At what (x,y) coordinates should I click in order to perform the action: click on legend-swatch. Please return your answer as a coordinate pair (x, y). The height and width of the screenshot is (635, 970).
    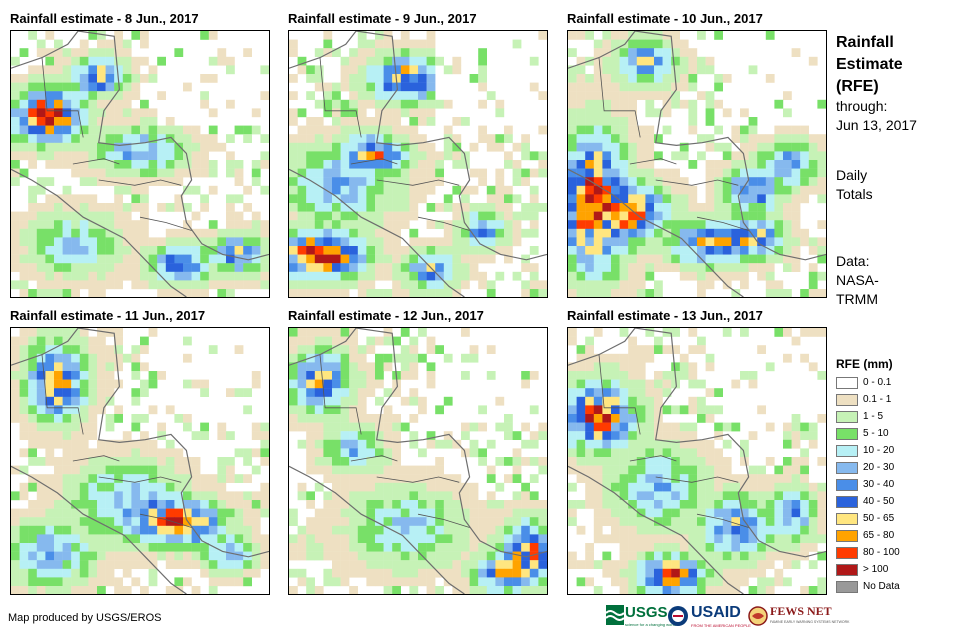
    Looking at the image, I should click on (847, 485).